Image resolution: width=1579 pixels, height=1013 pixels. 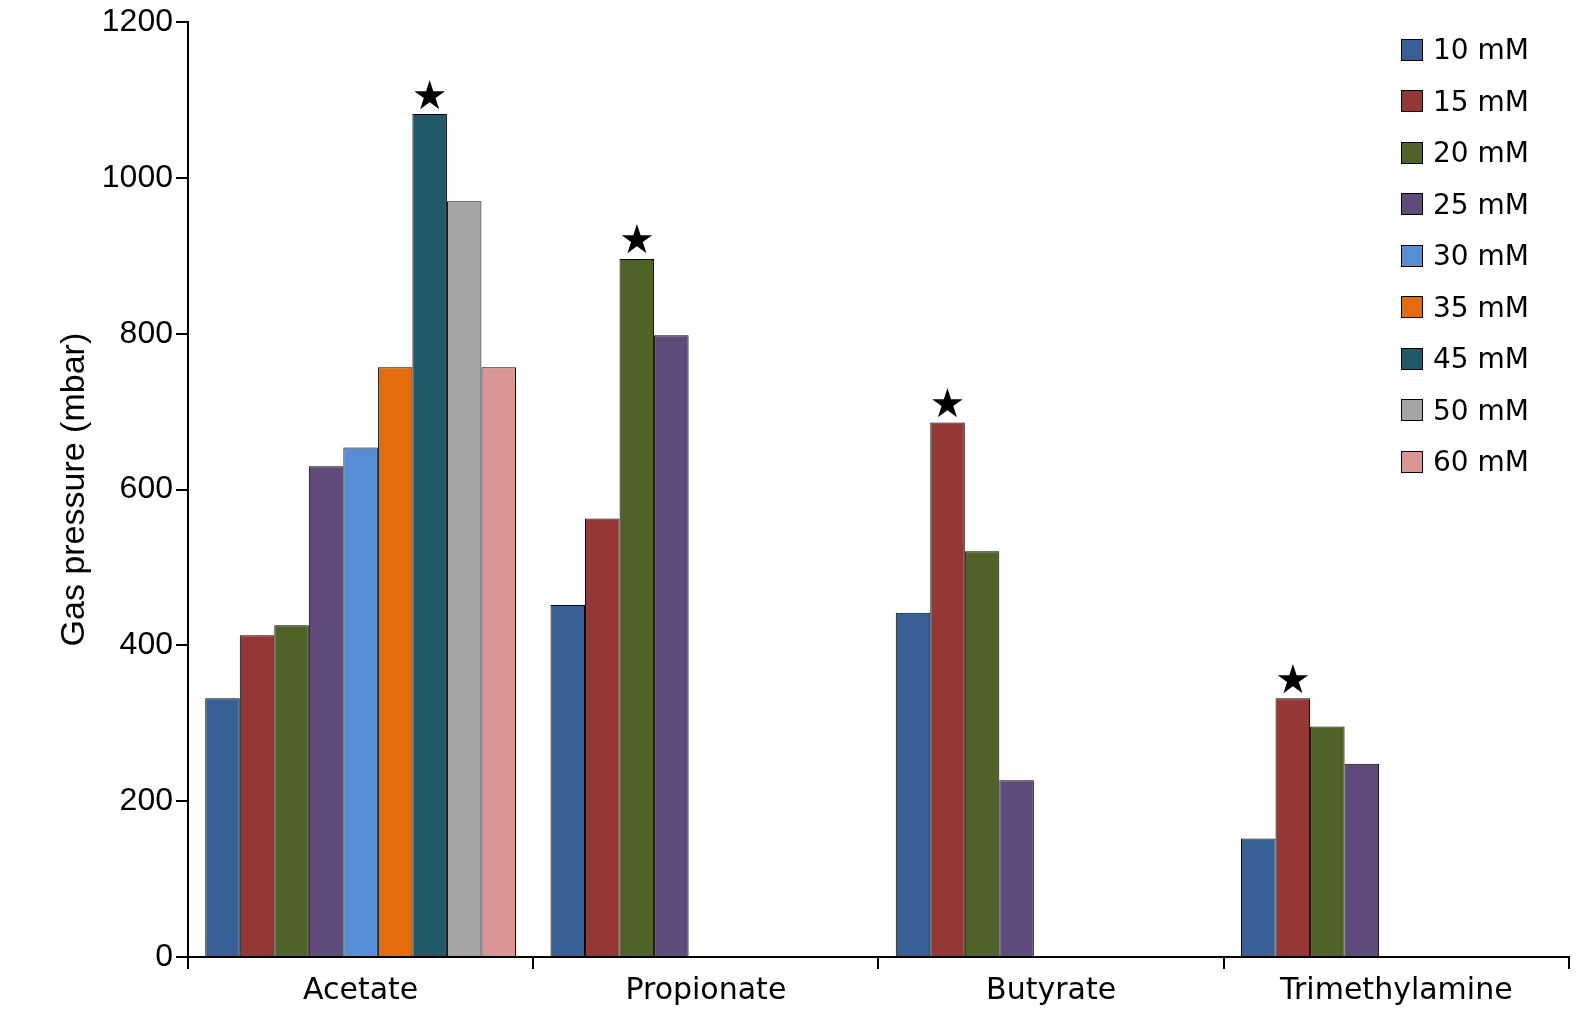 What do you see at coordinates (1051, 988) in the screenshot?
I see `x-tick-label: Butyrate` at bounding box center [1051, 988].